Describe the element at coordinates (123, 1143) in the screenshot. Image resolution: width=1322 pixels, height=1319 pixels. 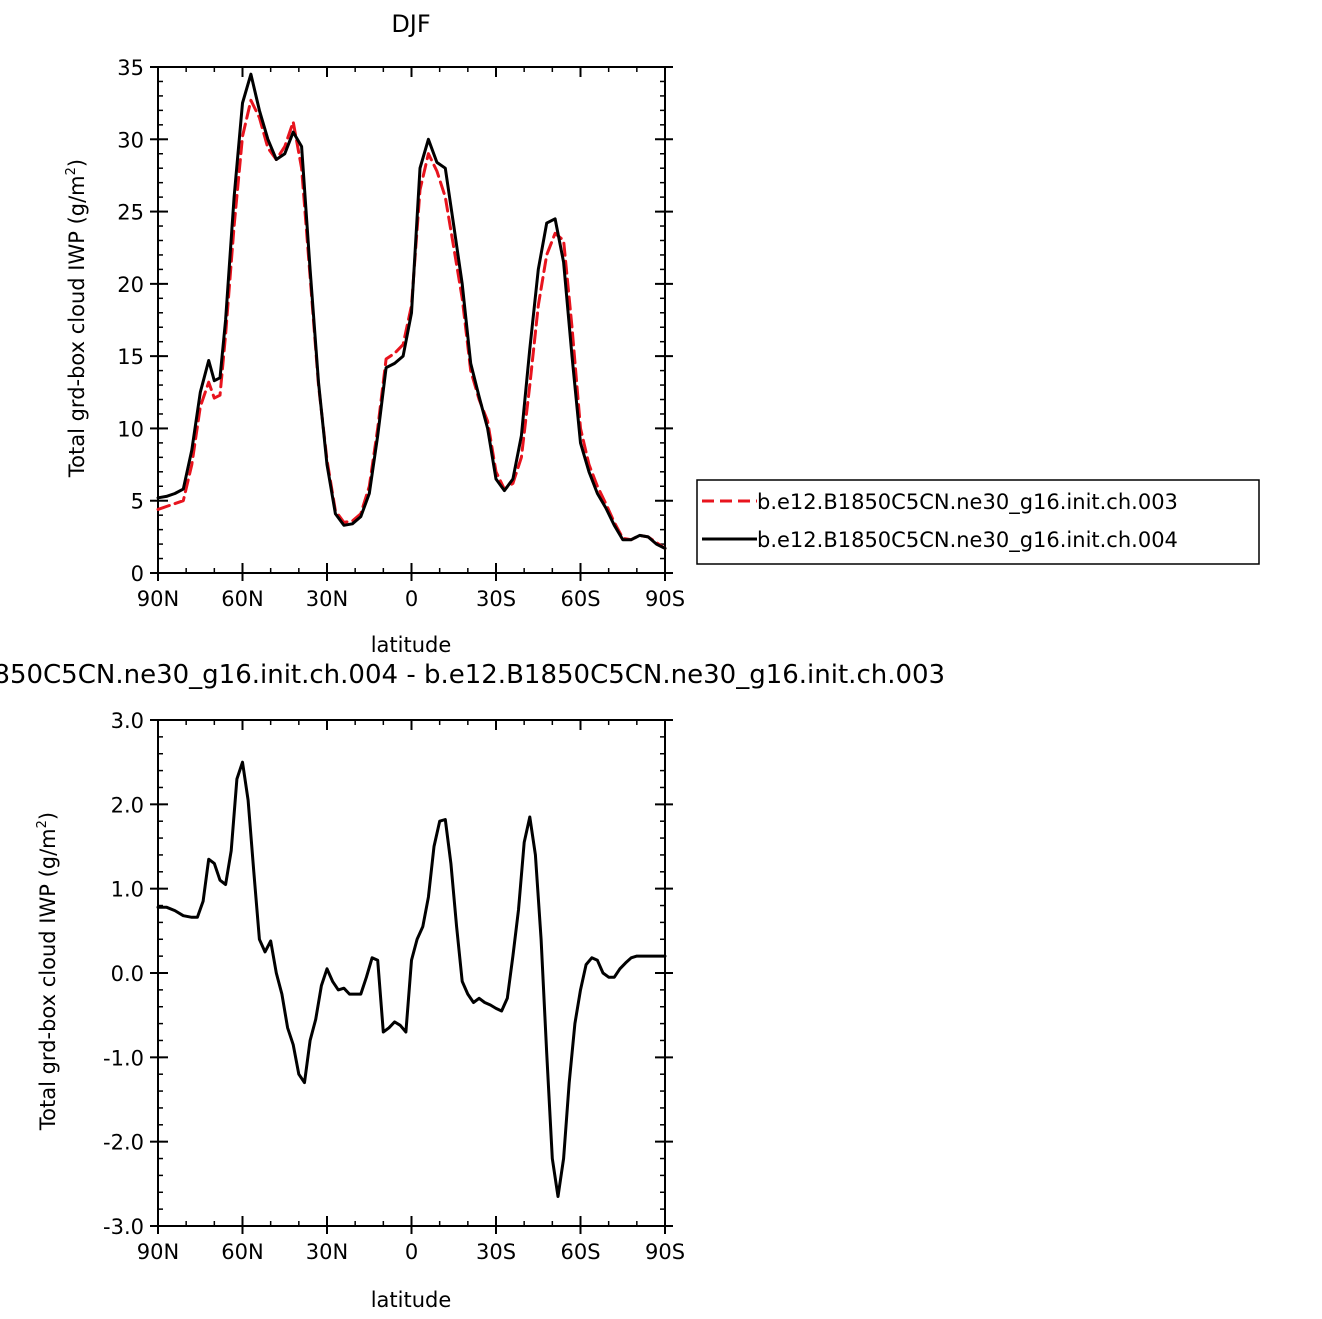
I see `bottom-y-tick-label: -2.0` at that location.